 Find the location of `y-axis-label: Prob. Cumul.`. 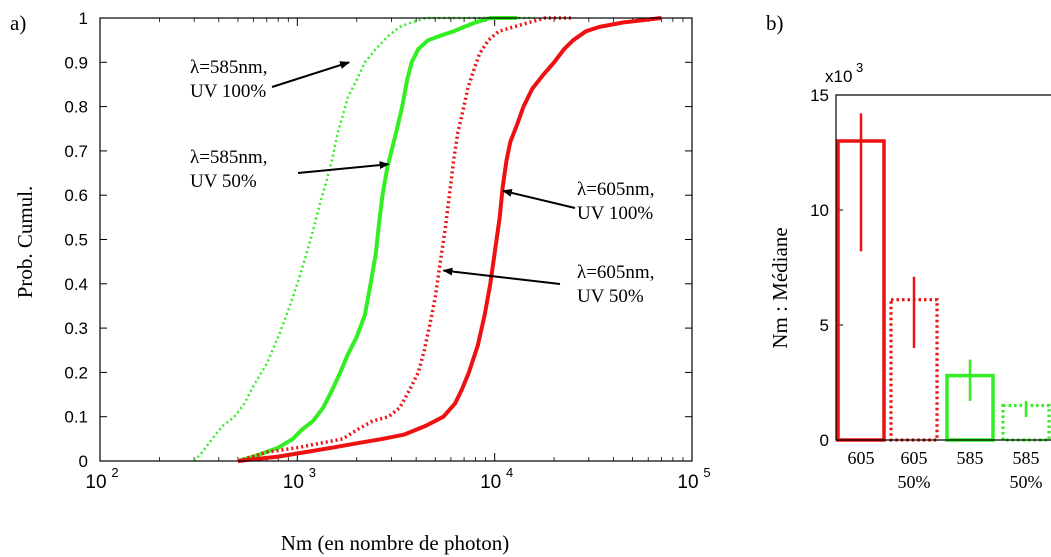

y-axis-label: Prob. Cumul. is located at coordinates (25, 242).